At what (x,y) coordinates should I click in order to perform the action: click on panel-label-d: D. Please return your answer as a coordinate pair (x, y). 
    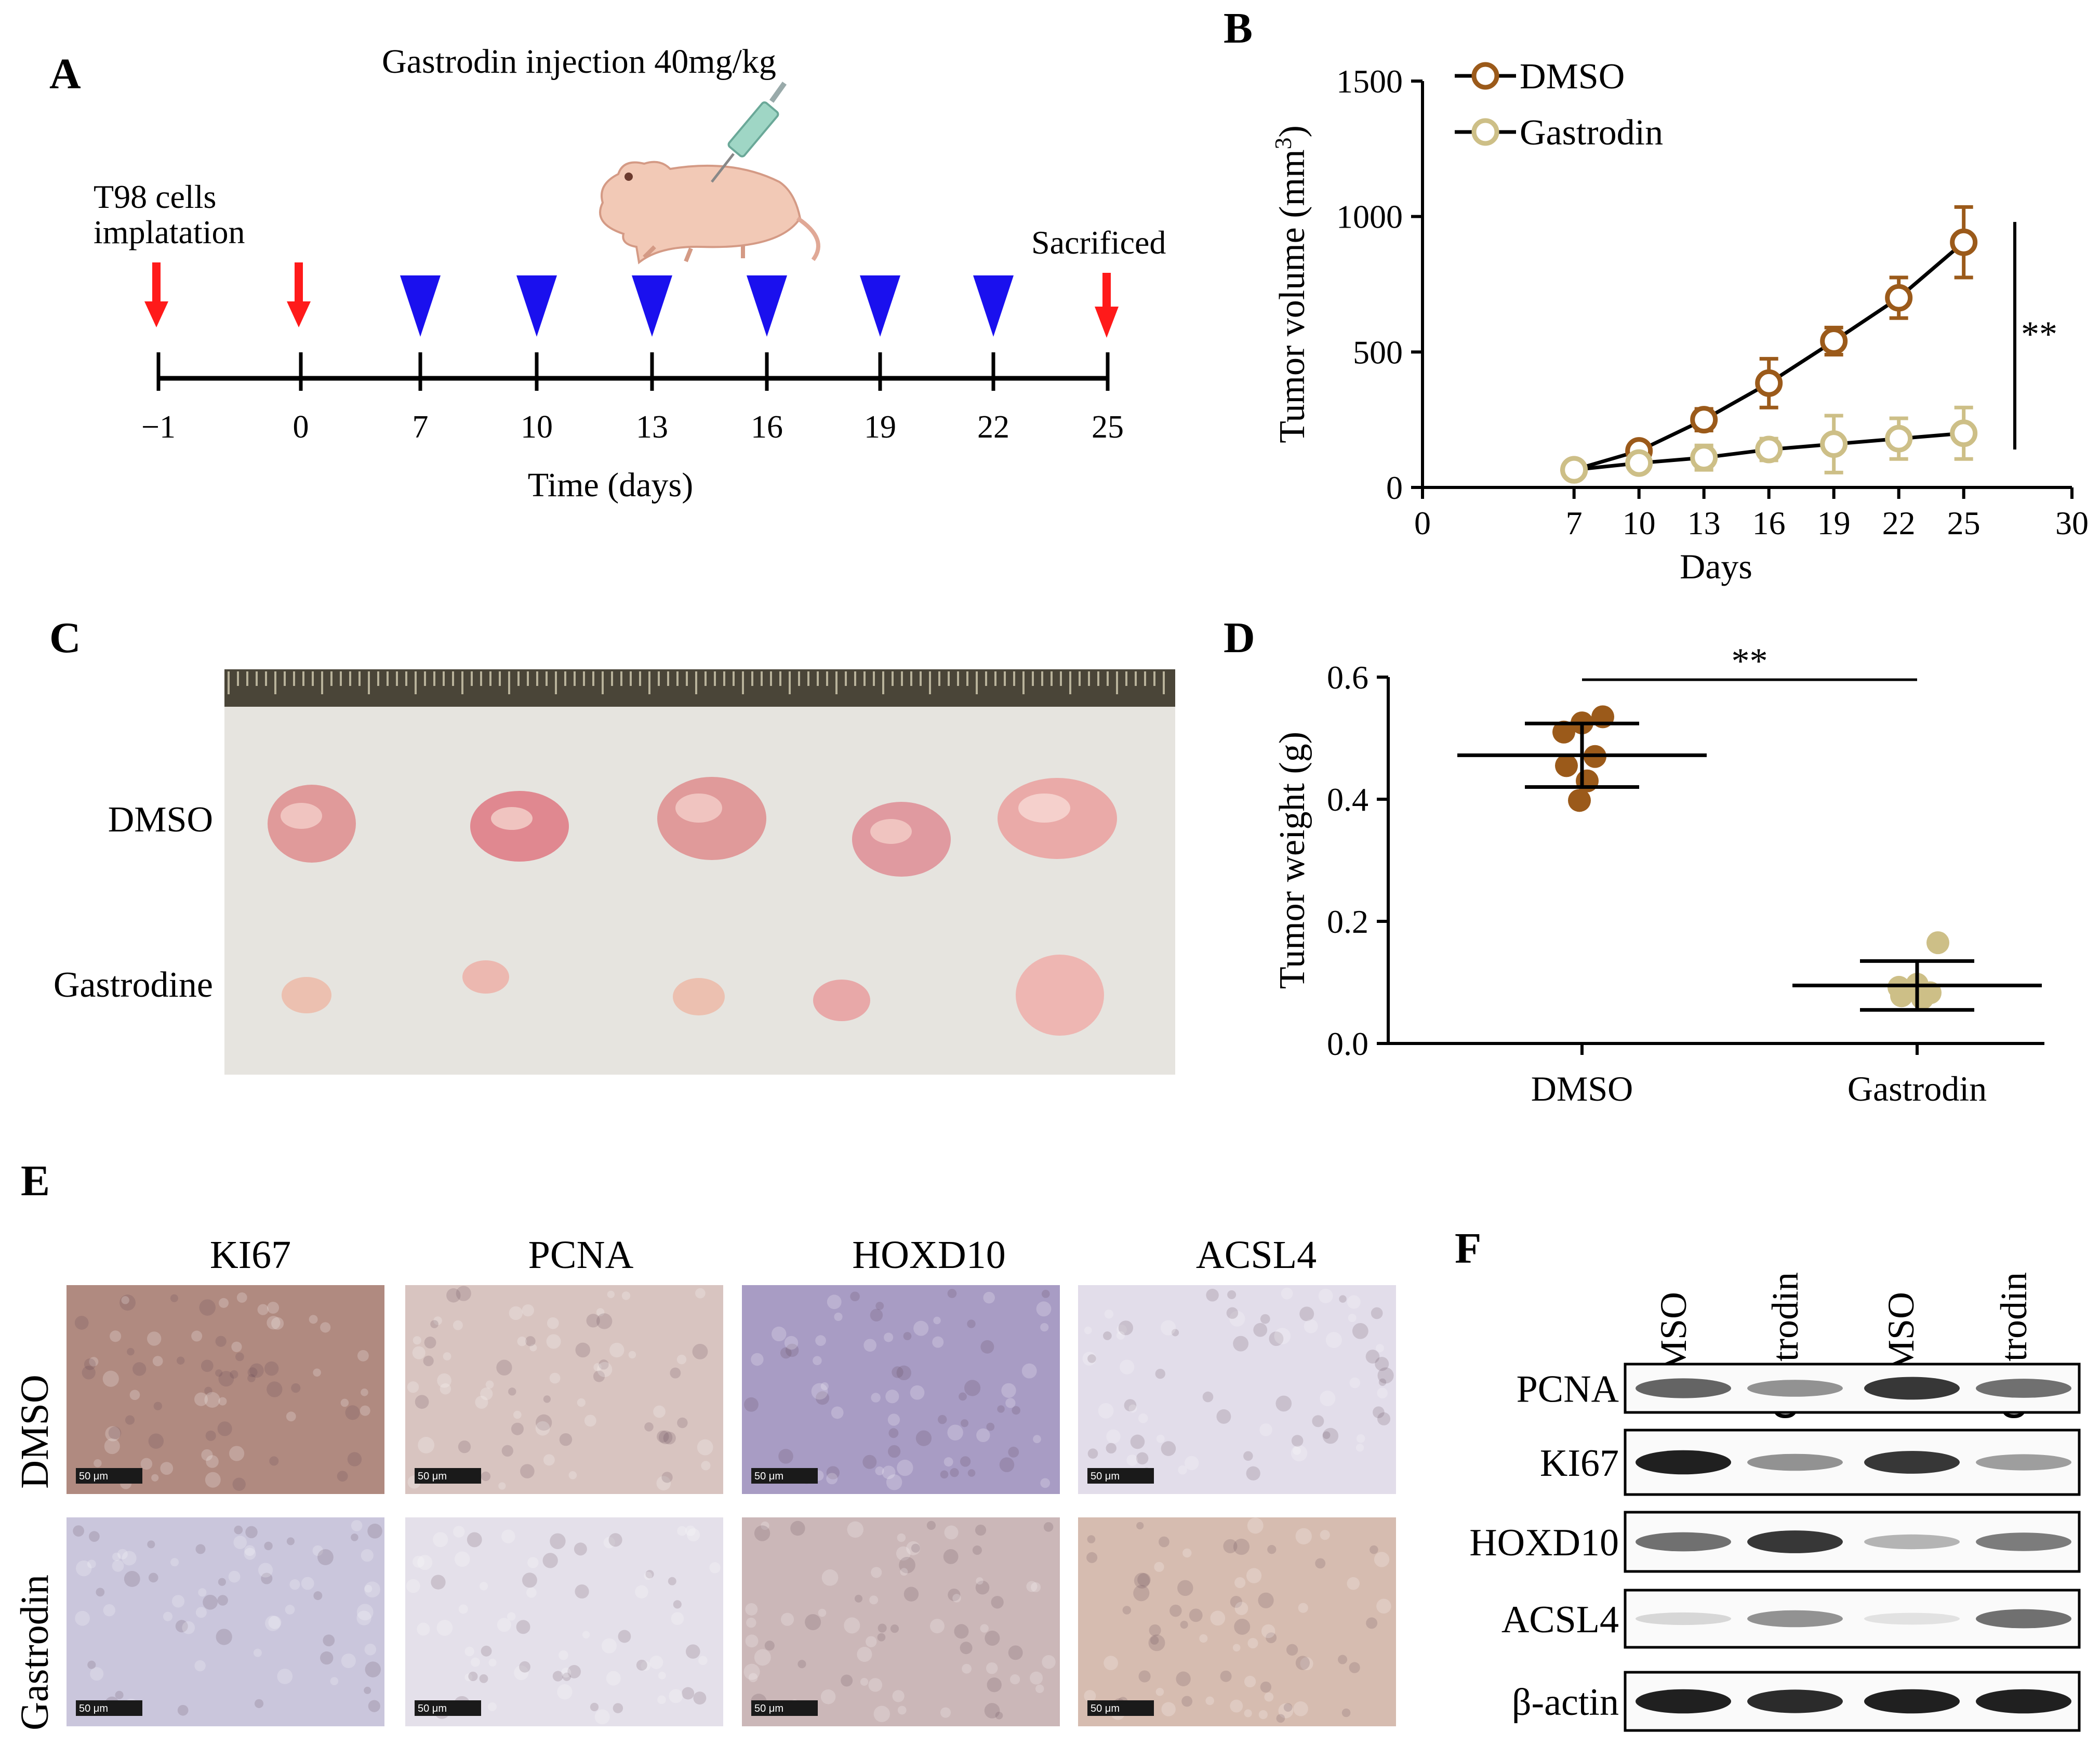
    Looking at the image, I should click on (1239, 638).